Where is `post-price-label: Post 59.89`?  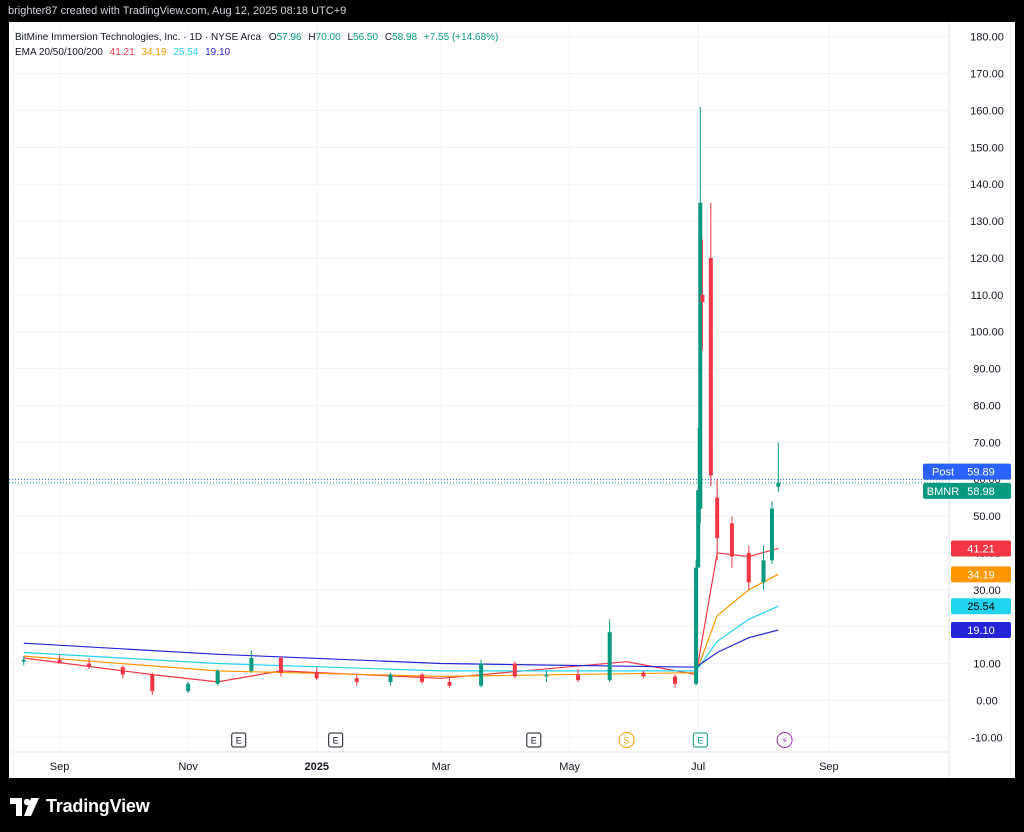
post-price-label: Post 59.89 is located at coordinates (967, 471).